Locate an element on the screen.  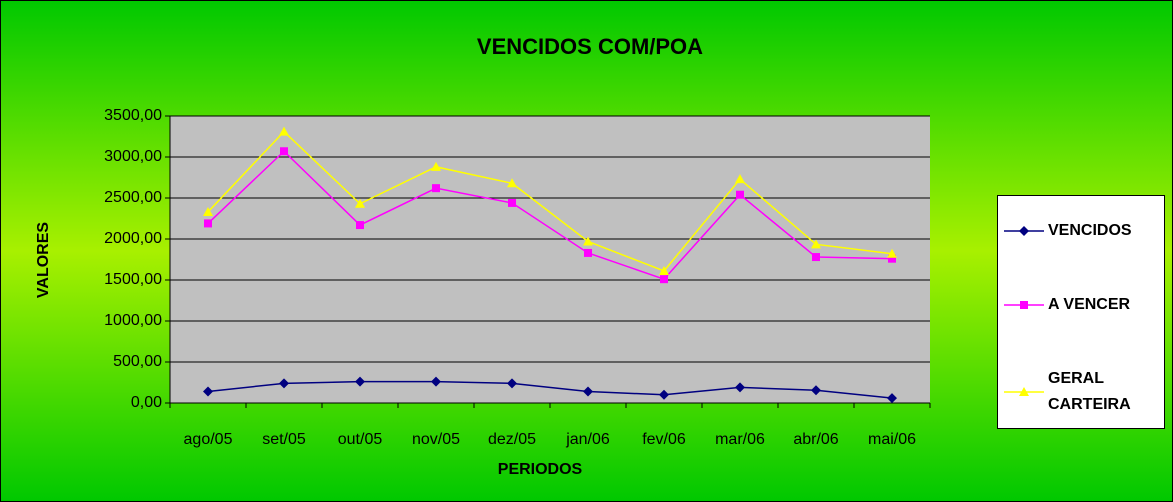
x-tick-label: nov/05 is located at coordinates (436, 439).